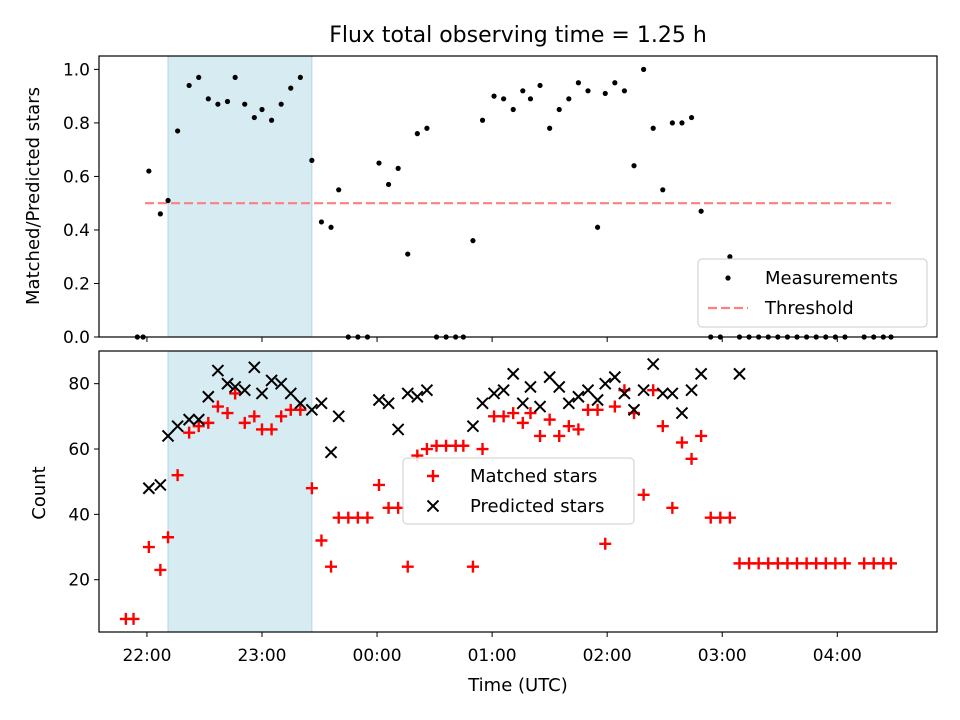 The width and height of the screenshot is (960, 720). I want to click on y-tick-label: 80, so click(79, 385).